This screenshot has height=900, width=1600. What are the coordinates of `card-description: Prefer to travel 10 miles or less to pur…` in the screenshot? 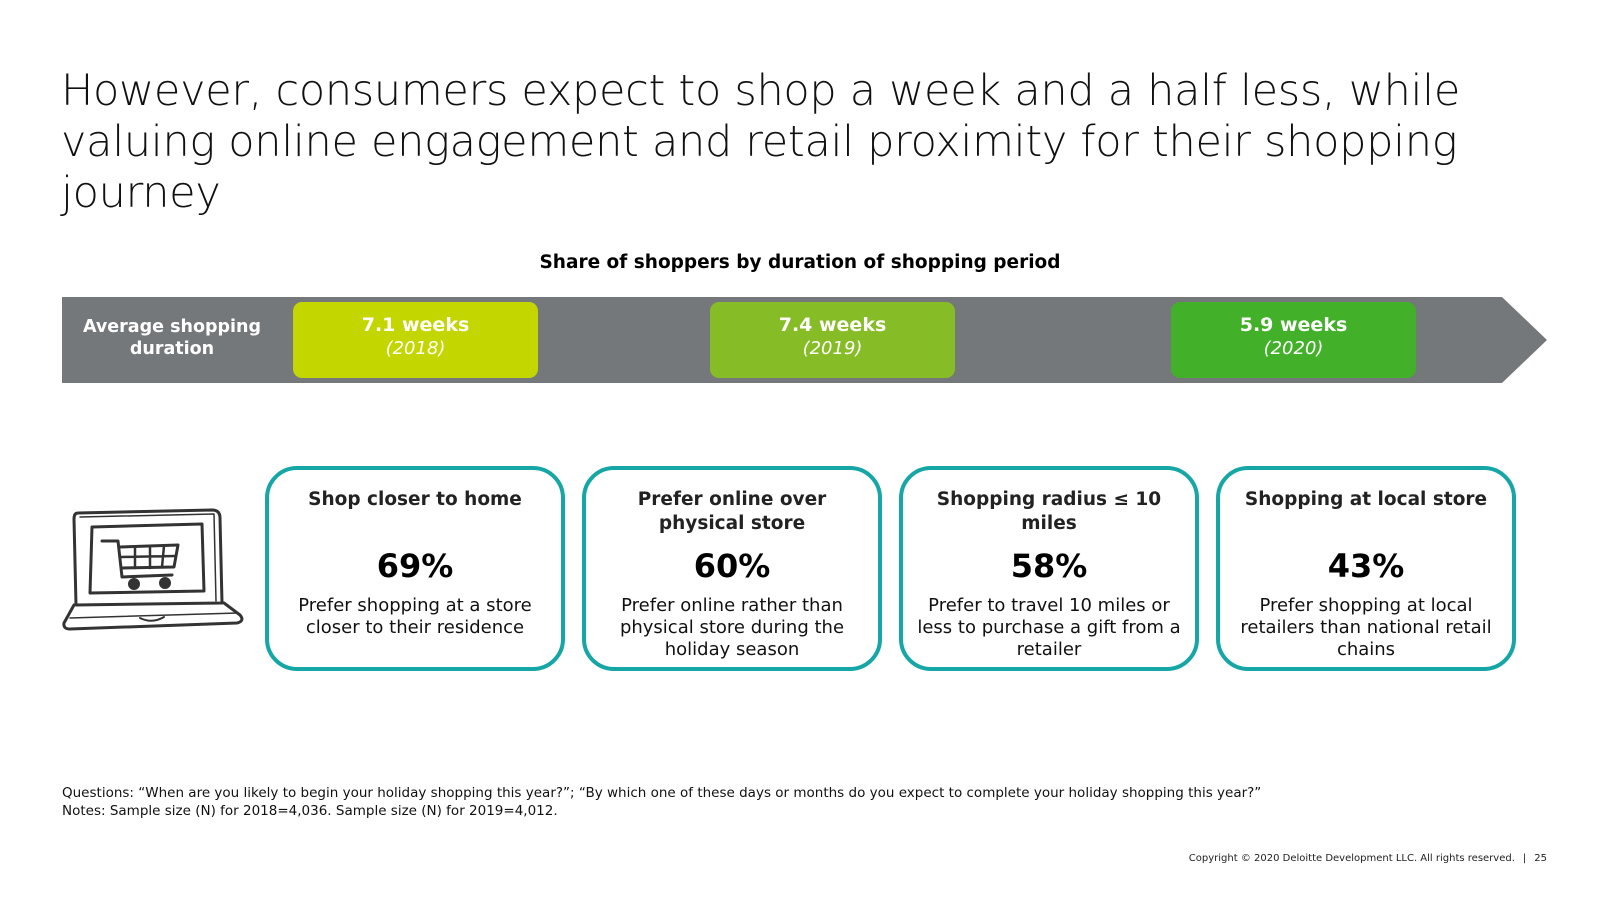 It's located at (1049, 627).